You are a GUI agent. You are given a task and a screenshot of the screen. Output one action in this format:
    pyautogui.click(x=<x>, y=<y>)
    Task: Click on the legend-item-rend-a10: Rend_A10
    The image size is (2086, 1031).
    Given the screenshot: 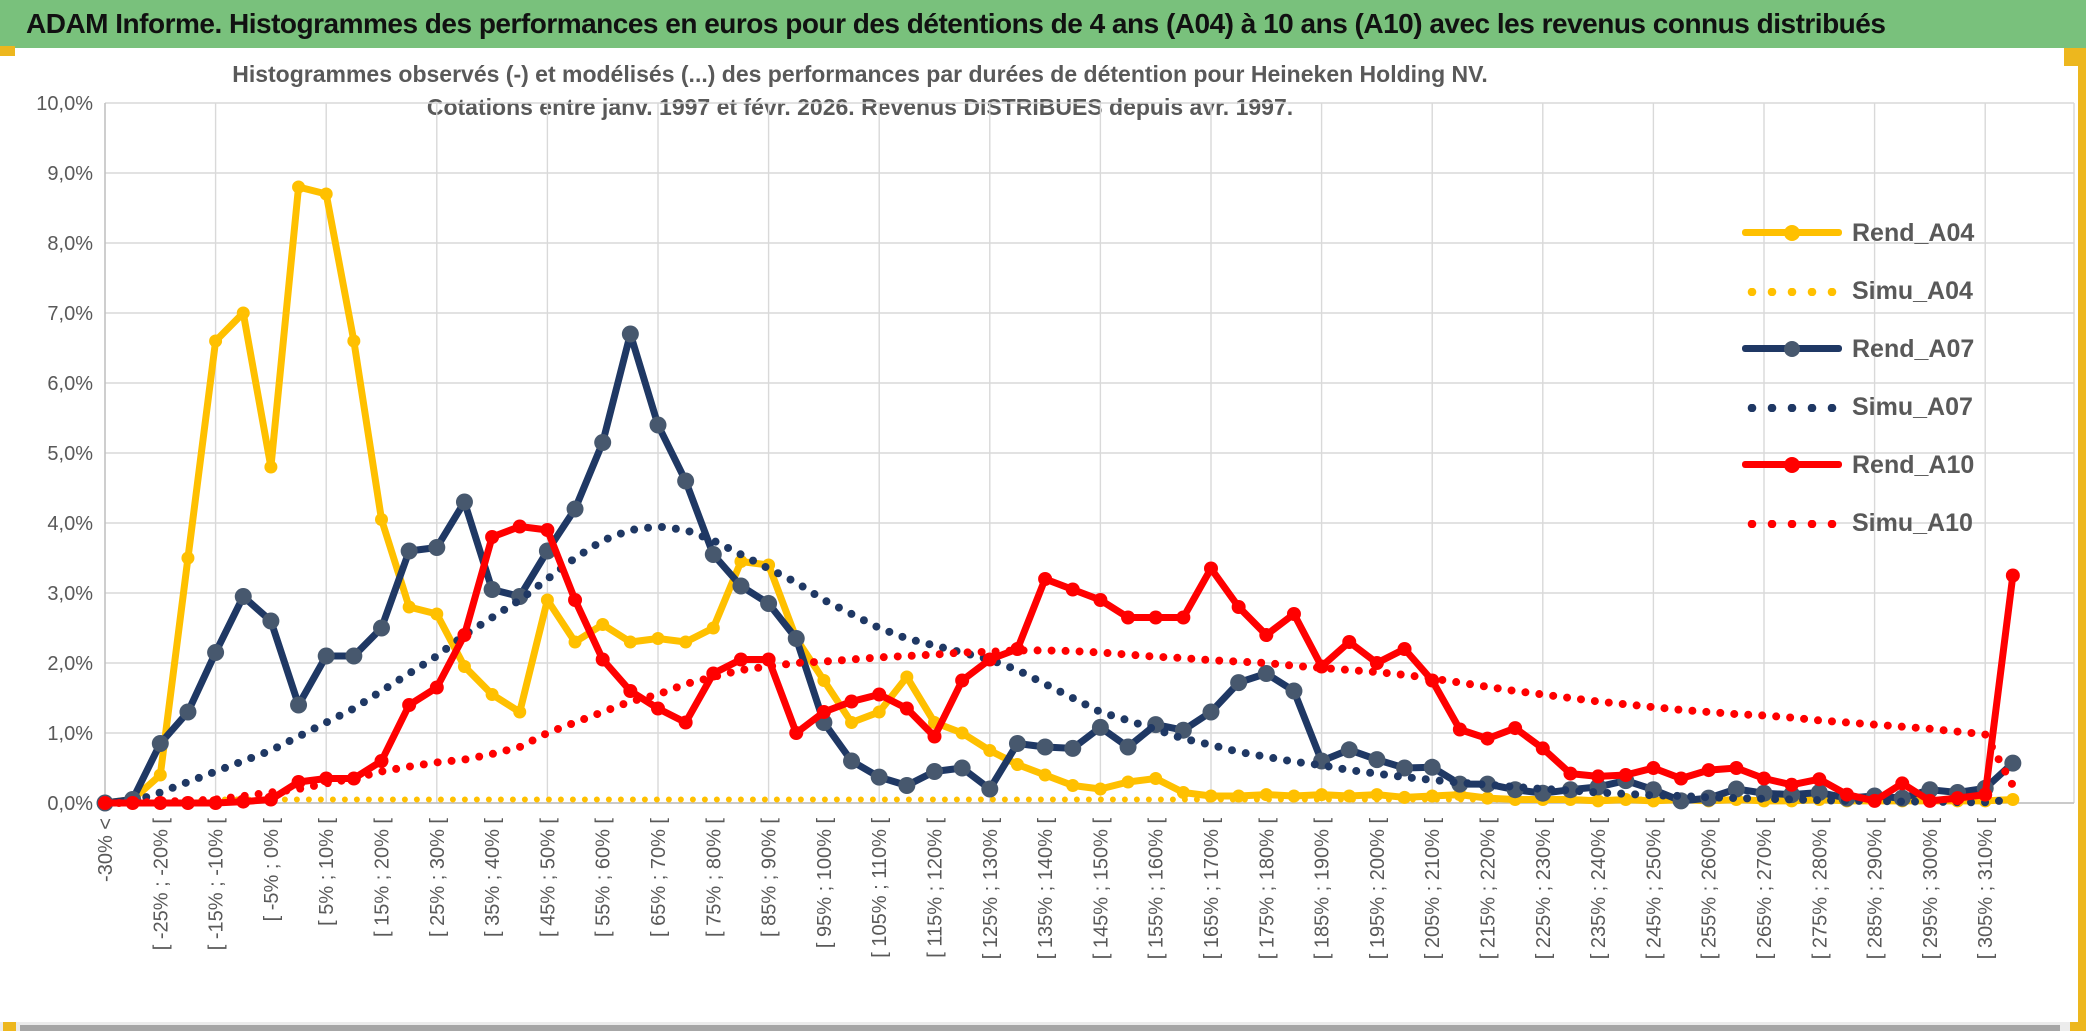 What is the action you would take?
    pyautogui.click(x=1867, y=465)
    